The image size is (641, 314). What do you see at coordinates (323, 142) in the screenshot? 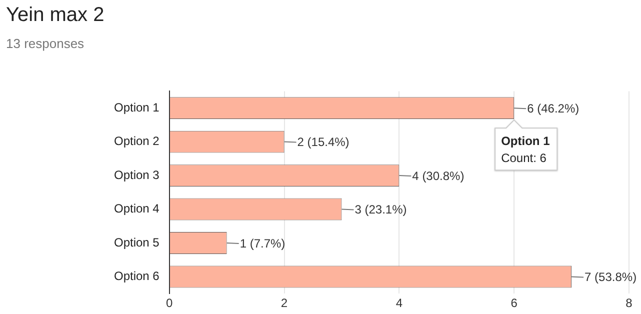
I see `data-label: 2 (15.4%)` at bounding box center [323, 142].